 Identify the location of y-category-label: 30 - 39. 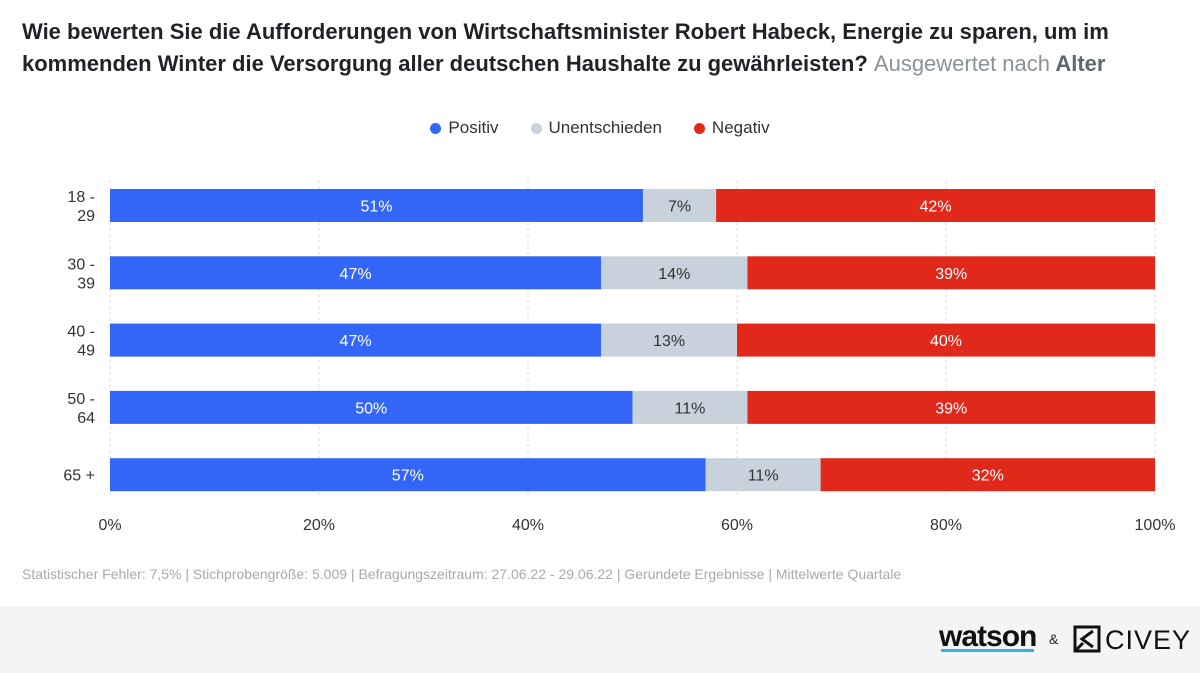
(81, 274).